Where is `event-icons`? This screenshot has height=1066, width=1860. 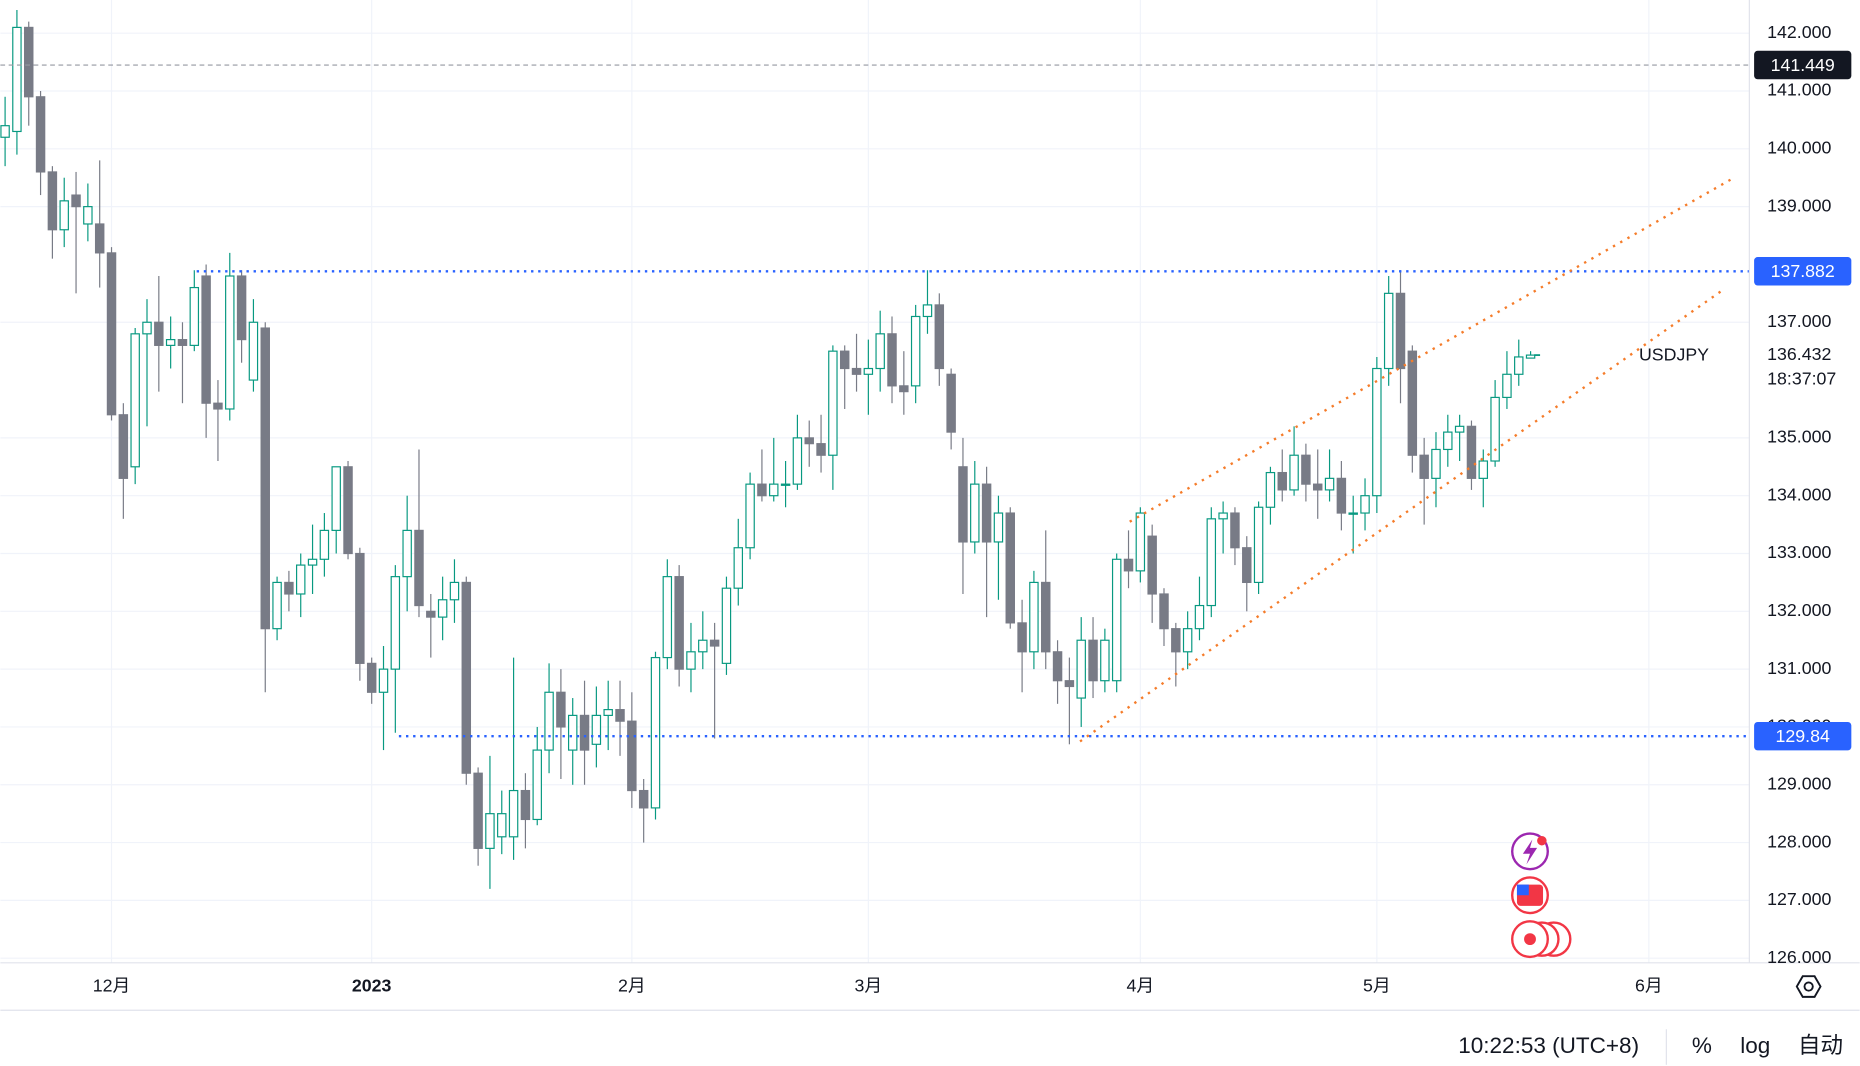
event-icons is located at coordinates (1541, 895).